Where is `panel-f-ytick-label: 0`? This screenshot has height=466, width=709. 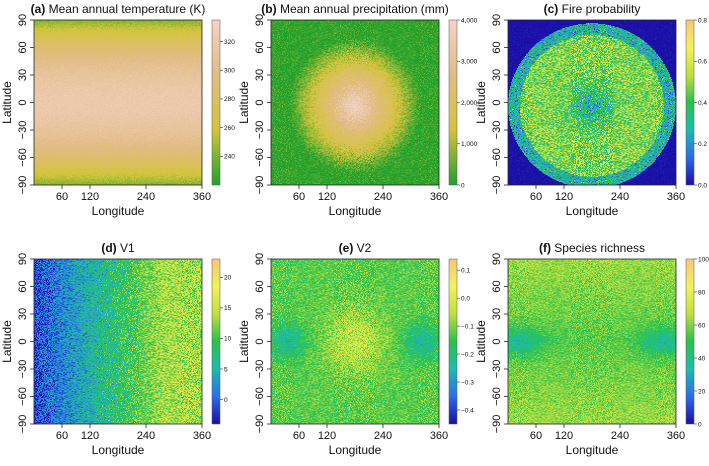
panel-f-ytick-label: 0 is located at coordinates (497, 341).